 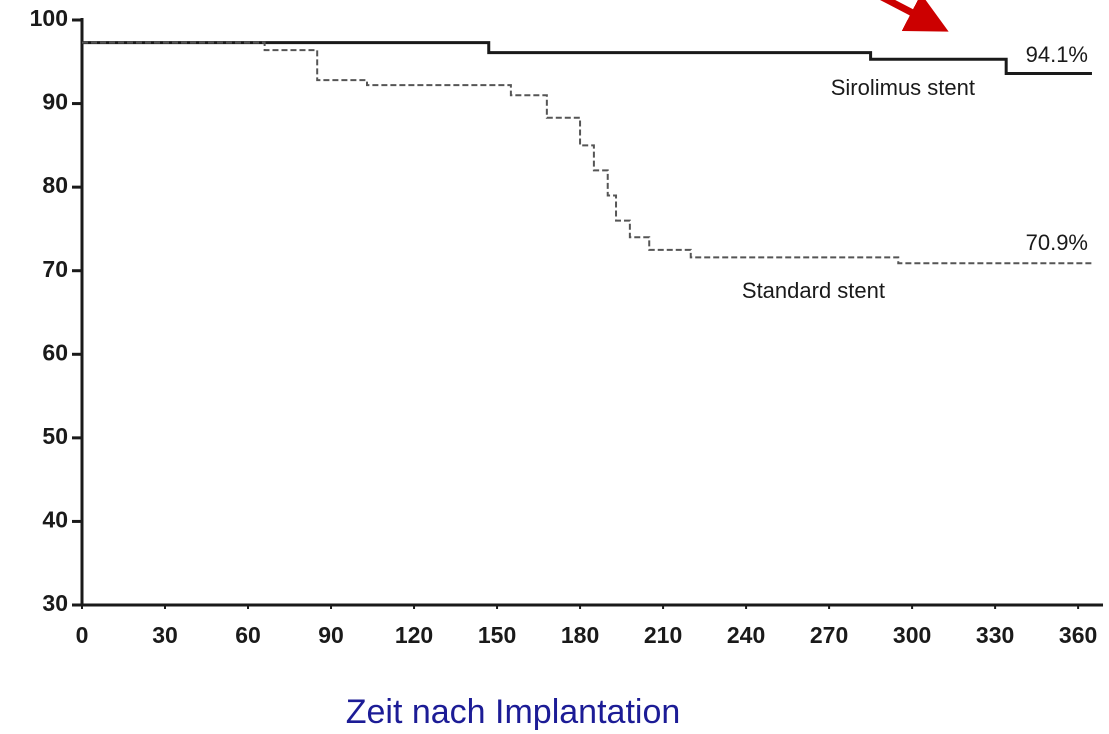 I want to click on y-tick-label: 70, so click(x=55, y=269).